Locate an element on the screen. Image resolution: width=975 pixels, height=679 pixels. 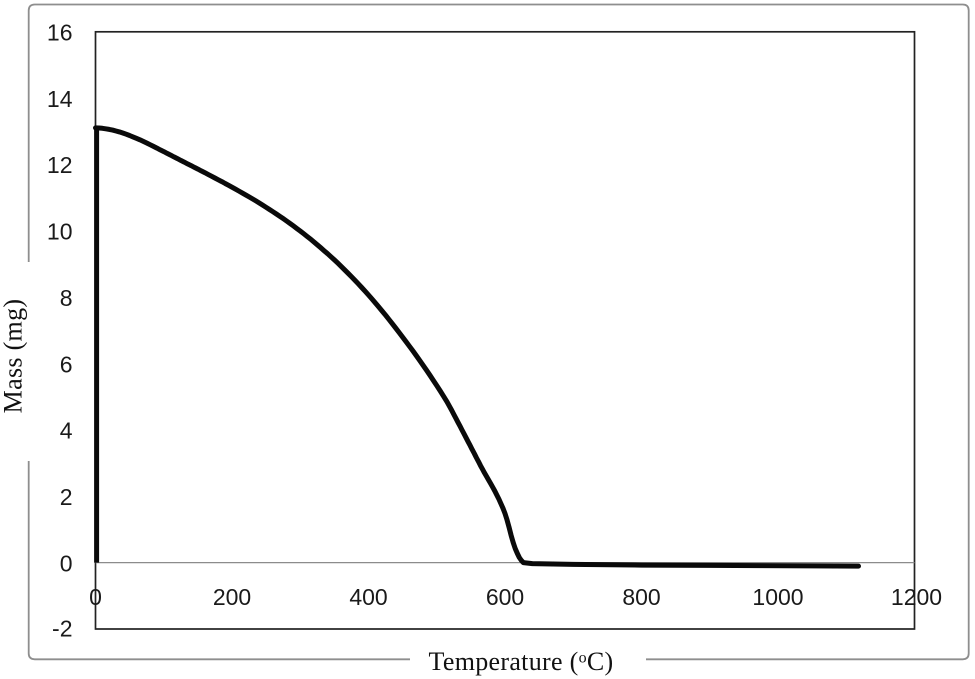
svg-text: 2 is located at coordinates (66, 497).